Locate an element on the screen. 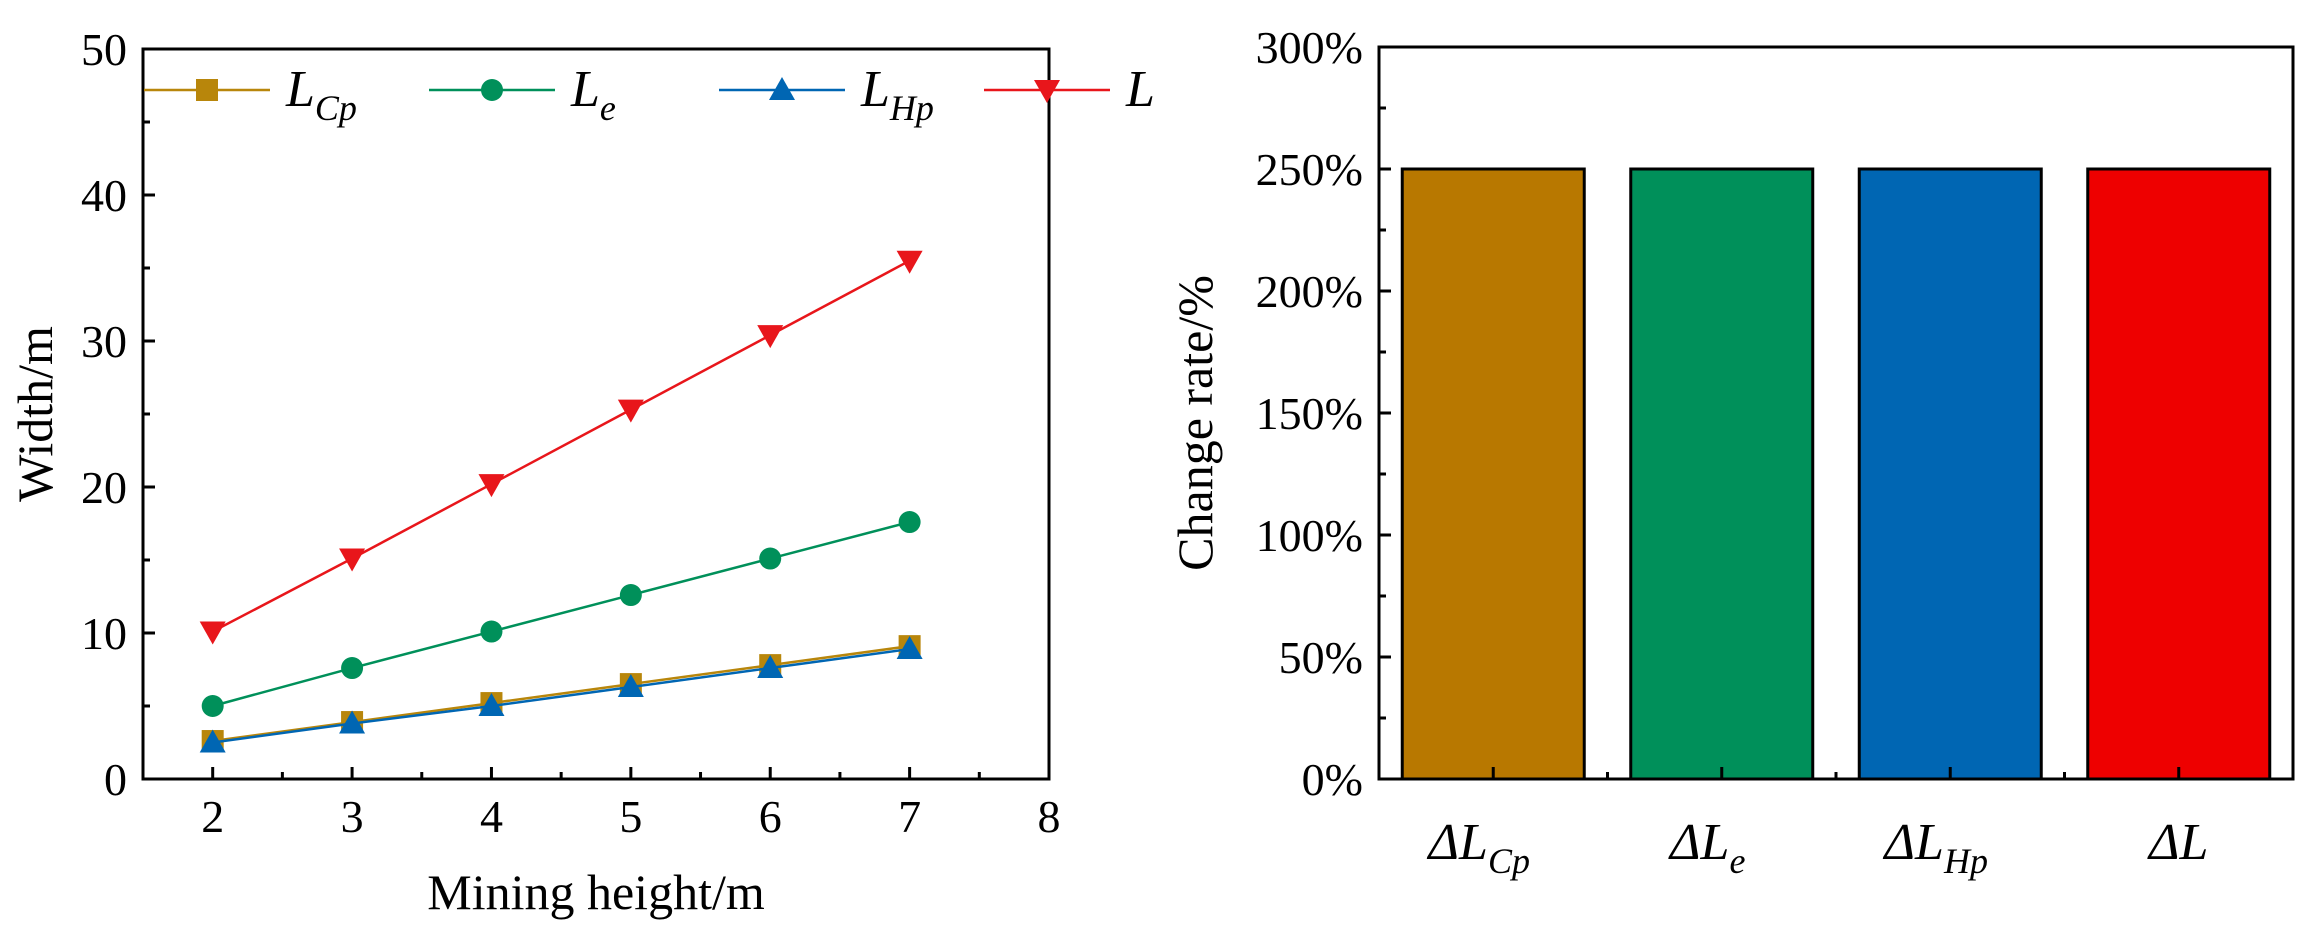  y-tick-label: 20 is located at coordinates (104, 487).